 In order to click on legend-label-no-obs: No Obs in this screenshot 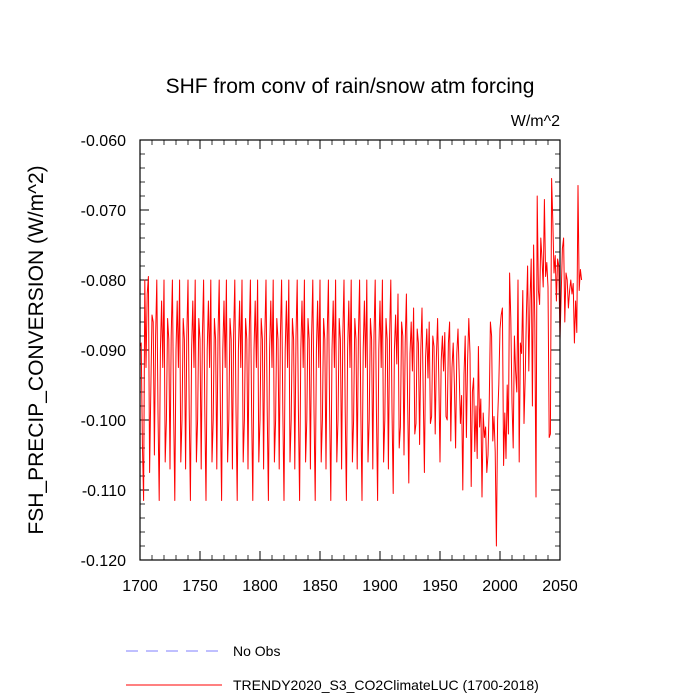, I will do `click(256, 651)`.